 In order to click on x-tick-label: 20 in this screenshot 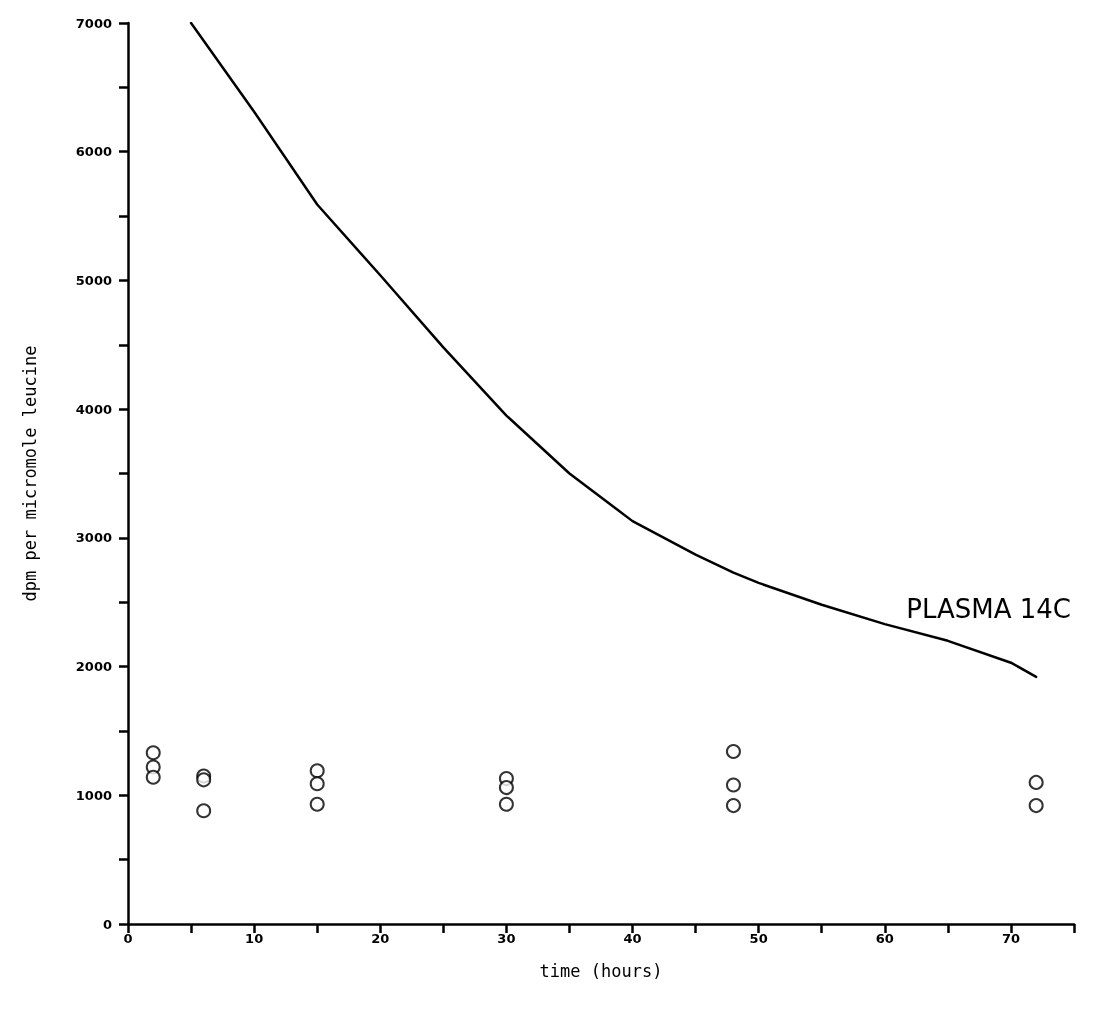, I will do `click(380, 938)`.